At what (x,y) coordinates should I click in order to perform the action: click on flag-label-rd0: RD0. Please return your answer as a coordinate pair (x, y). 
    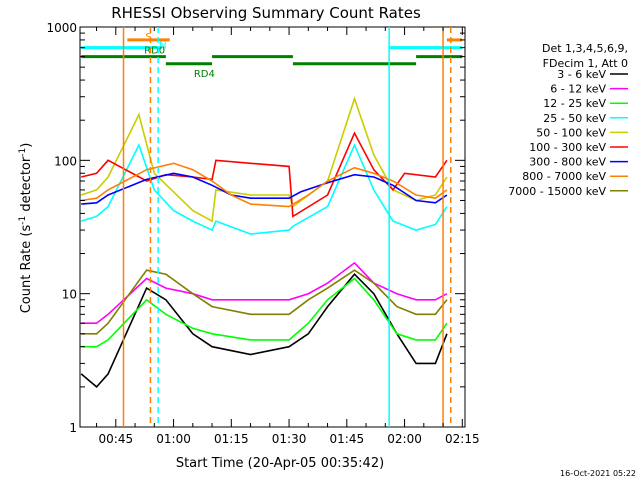
    Looking at the image, I should click on (154, 51).